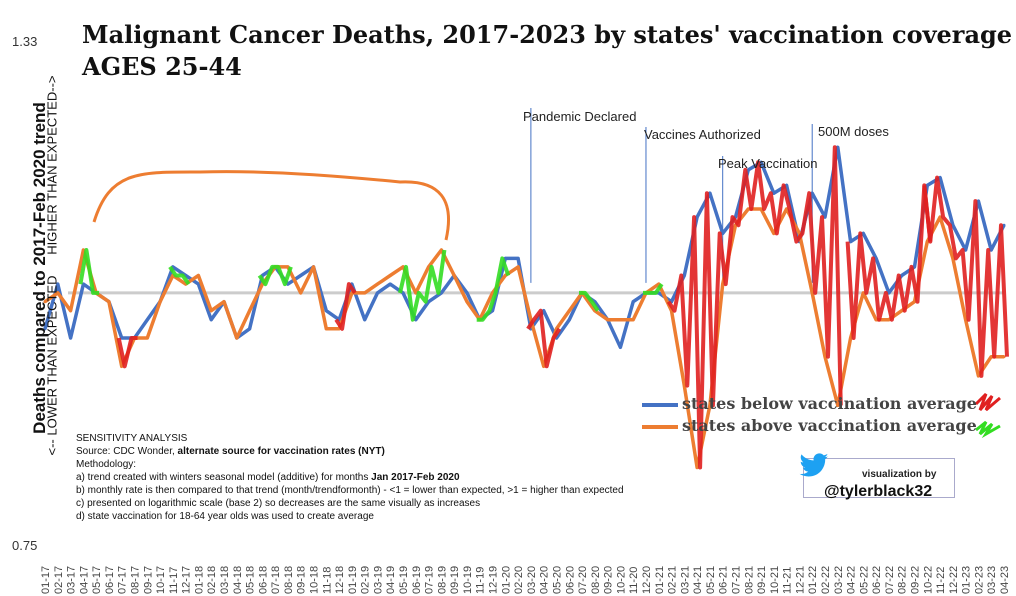 The width and height of the screenshot is (1016, 596). Describe the element at coordinates (263, 580) in the screenshot. I see `x-tick-06-18: 06-18` at that location.